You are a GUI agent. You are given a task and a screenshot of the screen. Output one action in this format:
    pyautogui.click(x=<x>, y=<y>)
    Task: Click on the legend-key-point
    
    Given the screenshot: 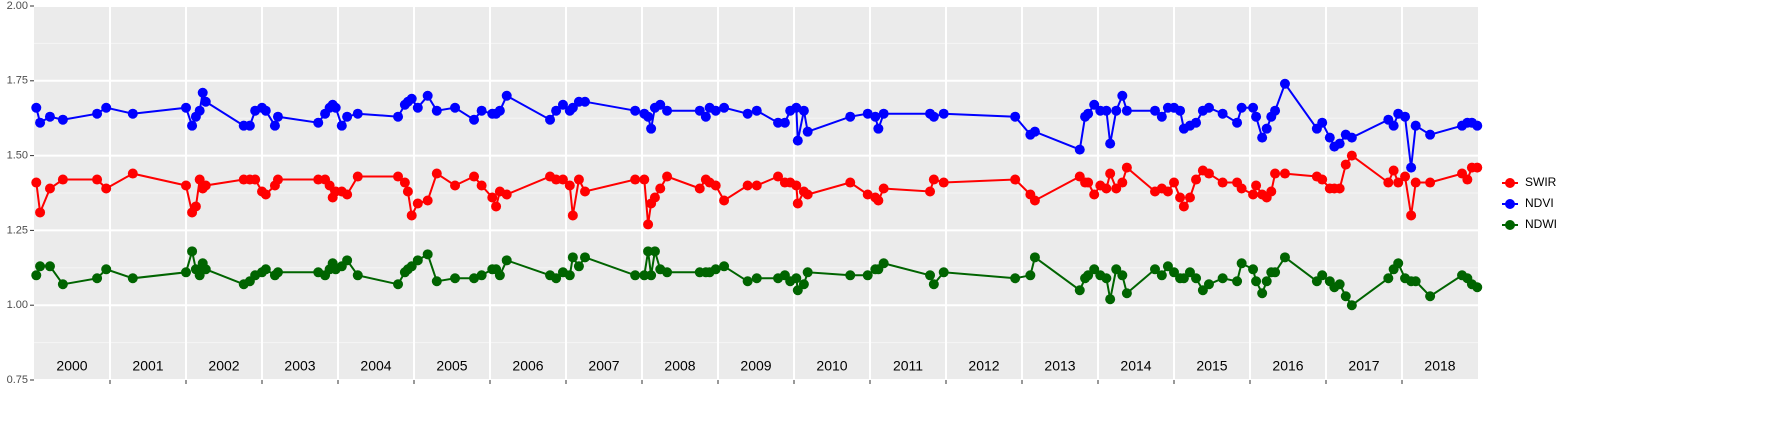 What is the action you would take?
    pyautogui.click(x=1510, y=204)
    